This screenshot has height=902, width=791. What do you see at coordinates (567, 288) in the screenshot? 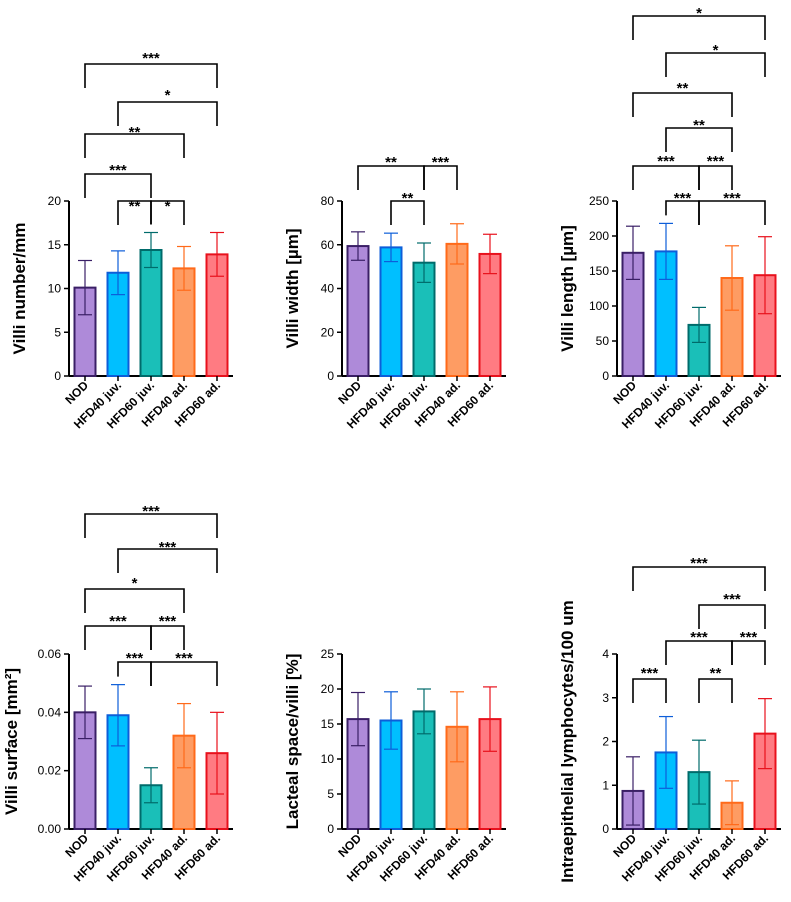
I see `y-axis-title: Villi length [µm]` at bounding box center [567, 288].